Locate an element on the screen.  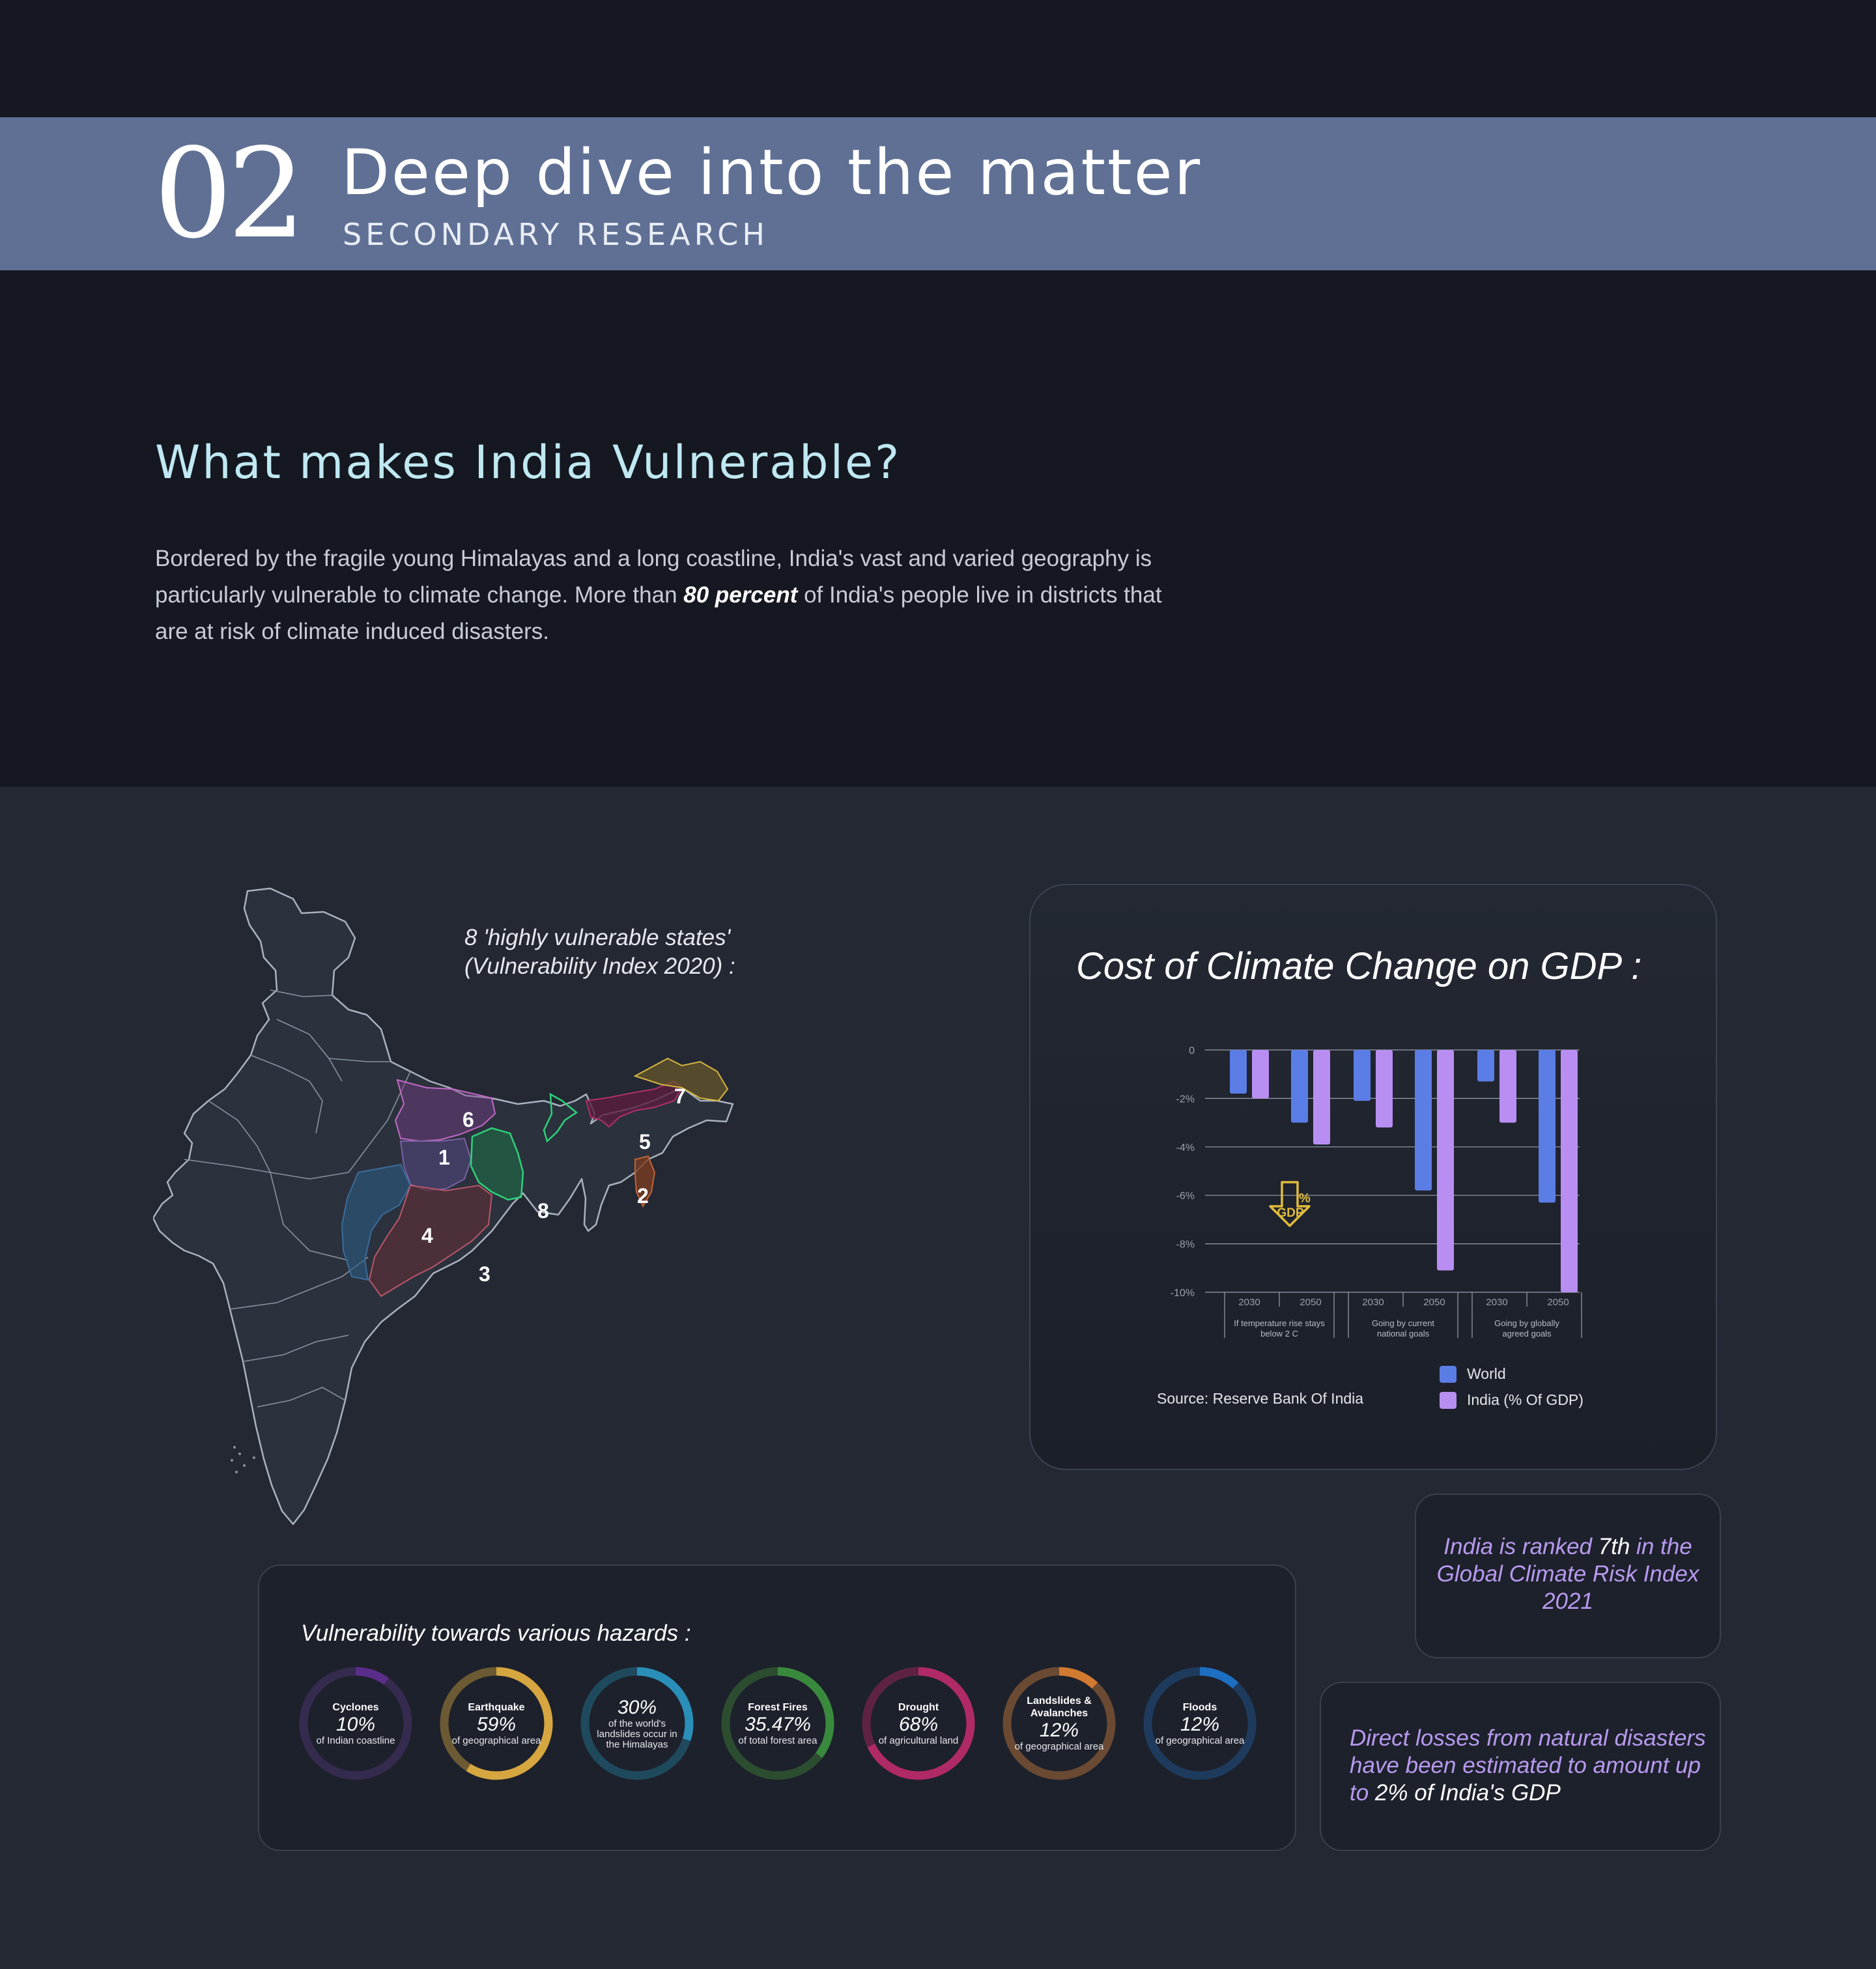
hazard-title: Vulnerability towards various hazards : is located at coordinates (496, 1634).